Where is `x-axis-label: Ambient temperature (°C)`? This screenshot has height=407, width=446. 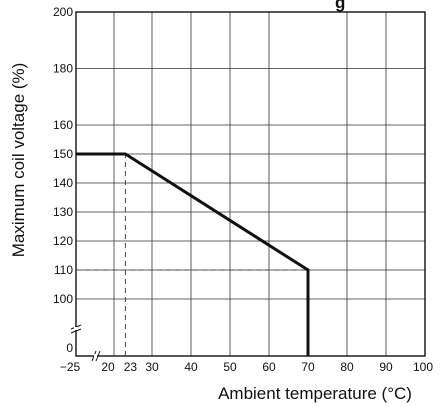
x-axis-label: Ambient temperature (°C) is located at coordinates (315, 393).